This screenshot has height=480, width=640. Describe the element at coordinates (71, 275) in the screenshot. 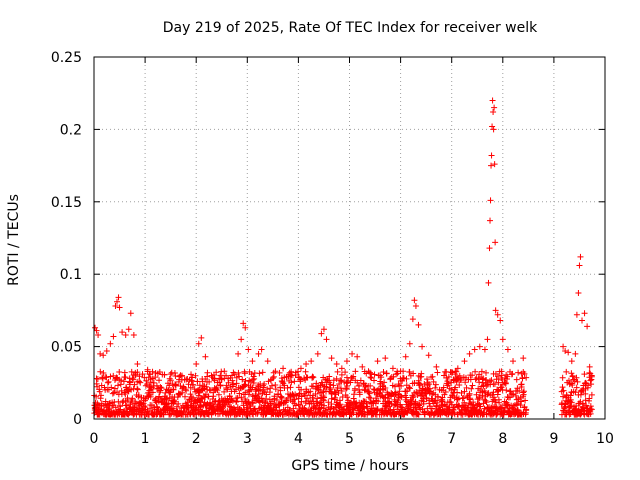

I see `y-tick-label: 0.1` at that location.